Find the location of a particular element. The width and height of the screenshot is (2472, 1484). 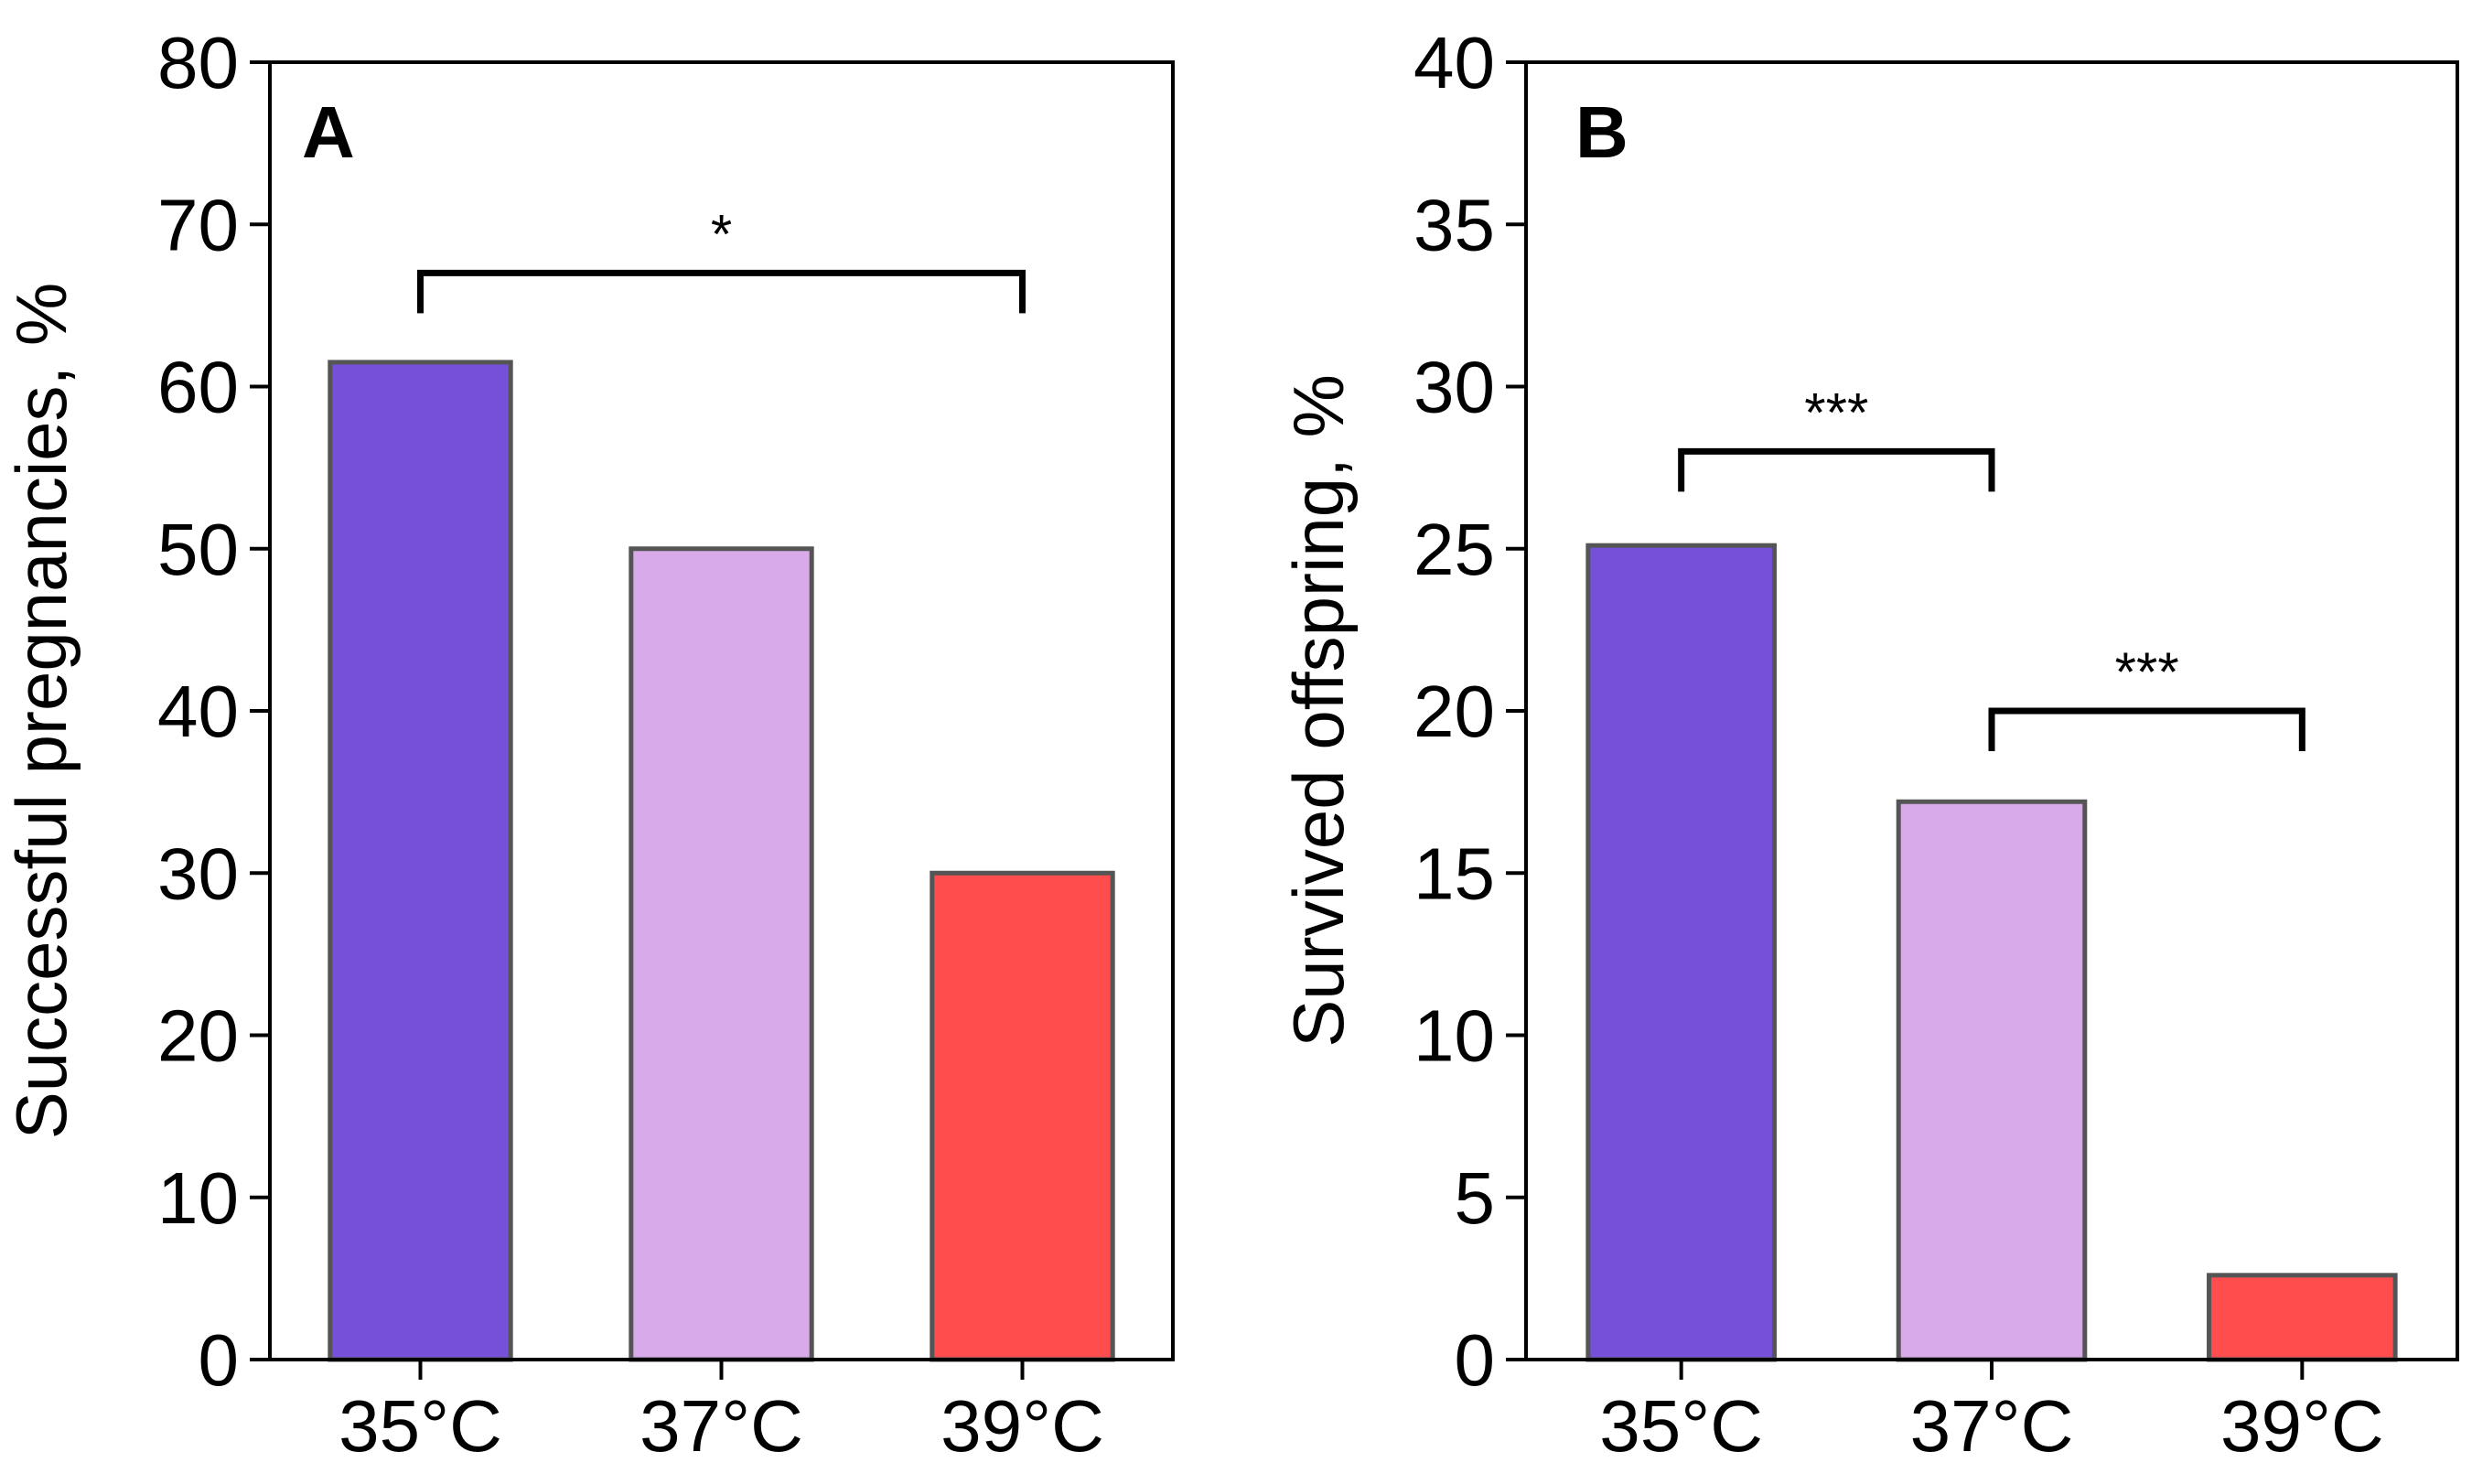

y-tick-label: 70 is located at coordinates (198, 224).